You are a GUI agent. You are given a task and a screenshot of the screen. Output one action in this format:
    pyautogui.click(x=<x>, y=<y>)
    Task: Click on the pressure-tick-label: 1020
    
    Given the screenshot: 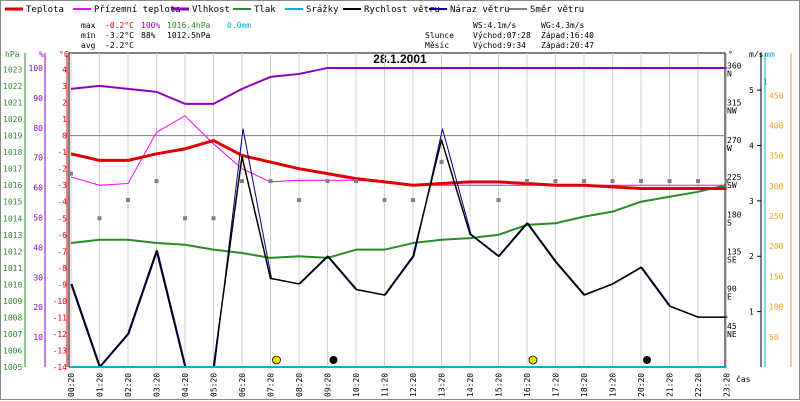 What is the action you would take?
    pyautogui.click(x=12, y=119)
    